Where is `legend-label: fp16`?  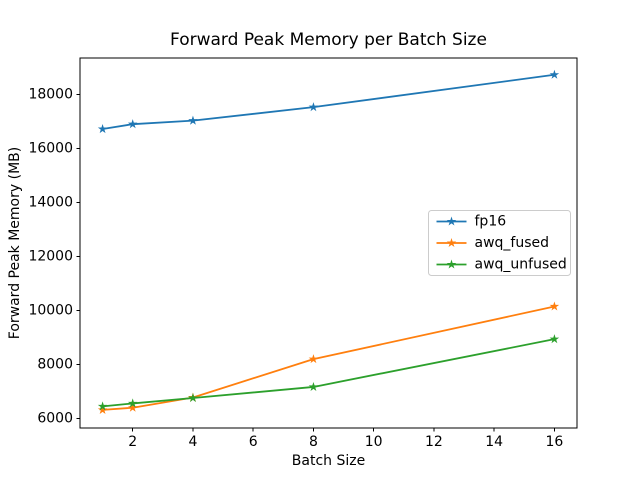 legend-label: fp16 is located at coordinates (491, 222).